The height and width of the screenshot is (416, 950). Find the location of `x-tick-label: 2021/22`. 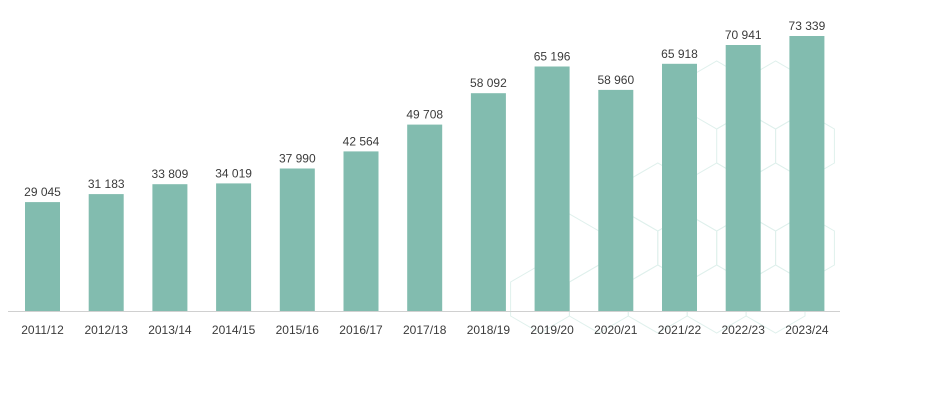

x-tick-label: 2021/22 is located at coordinates (680, 330).